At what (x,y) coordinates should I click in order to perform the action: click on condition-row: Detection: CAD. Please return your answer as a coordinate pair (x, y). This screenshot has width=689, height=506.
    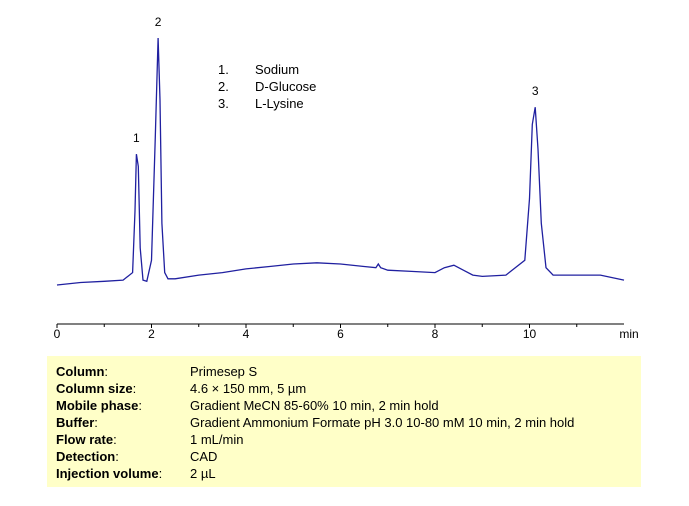
    Looking at the image, I should click on (137, 456).